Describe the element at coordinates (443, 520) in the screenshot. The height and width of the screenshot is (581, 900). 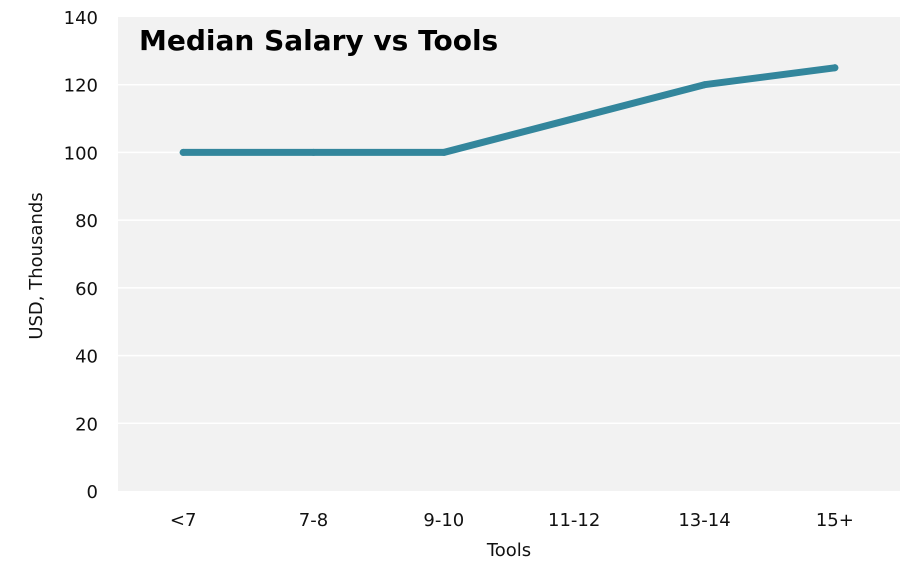
I see `x-tick-label: 9-10` at that location.